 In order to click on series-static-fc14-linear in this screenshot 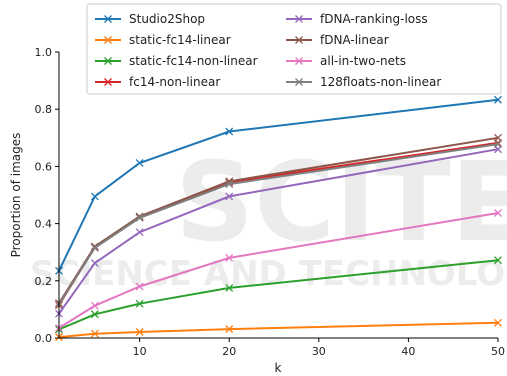, I will do `click(278, 330)`.